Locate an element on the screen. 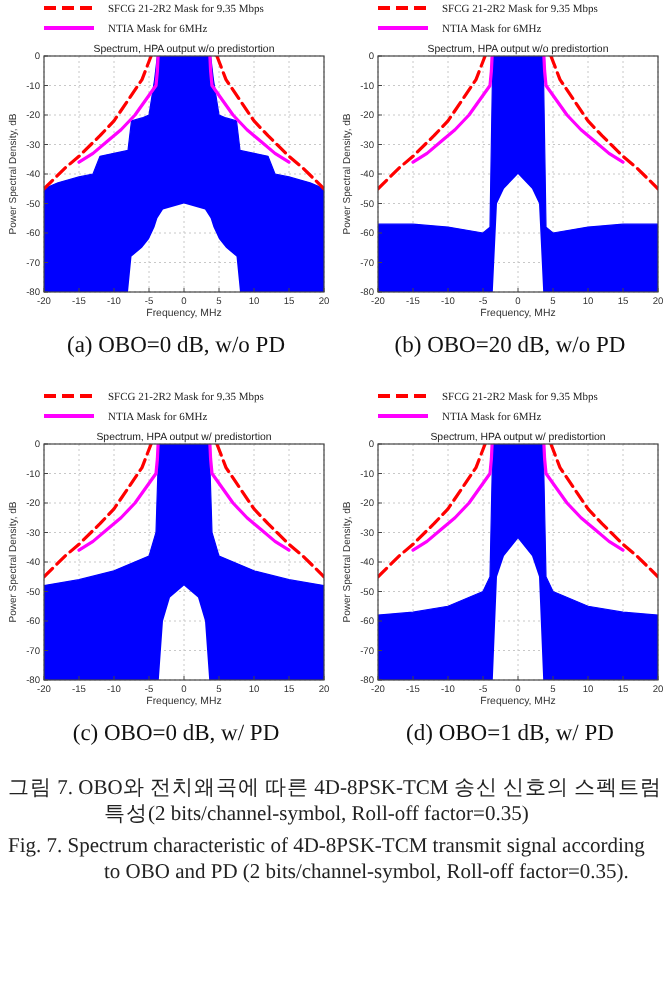 This screenshot has height=1008, width=670. text: (d) OBO=1 dB, w/ PD is located at coordinates (510, 734).